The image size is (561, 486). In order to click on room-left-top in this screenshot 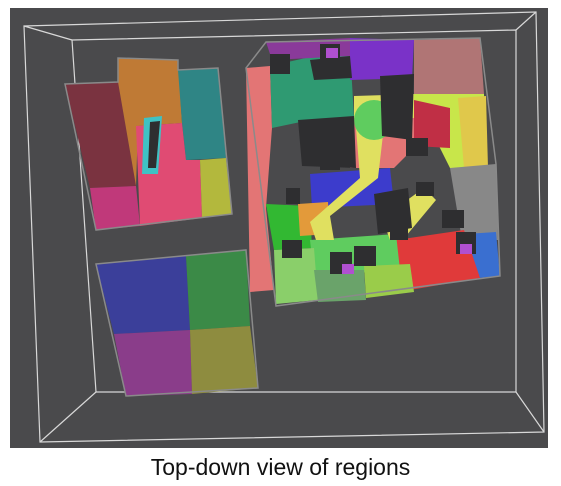, I will do `click(148, 144)`.